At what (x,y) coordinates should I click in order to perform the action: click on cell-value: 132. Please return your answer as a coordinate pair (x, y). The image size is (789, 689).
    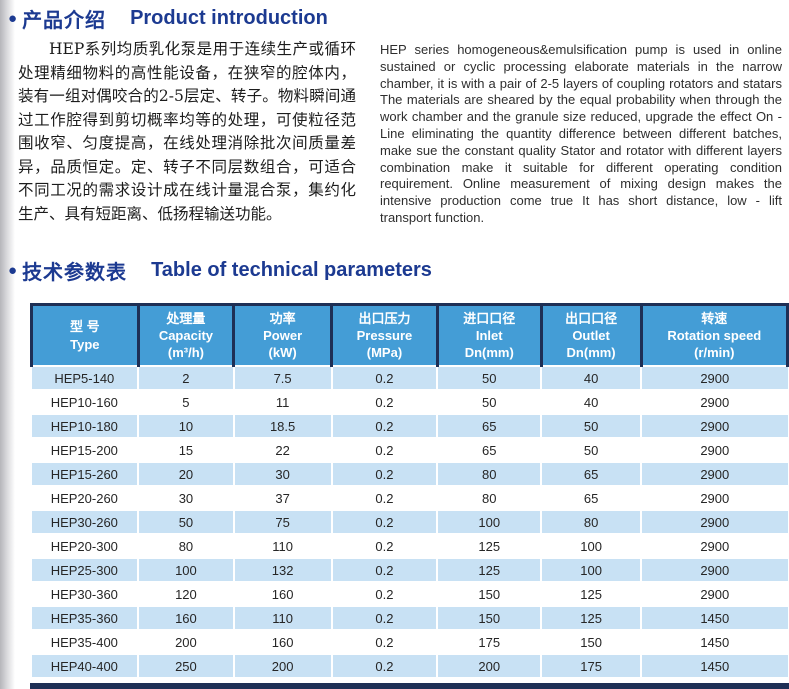
    Looking at the image, I should click on (283, 570).